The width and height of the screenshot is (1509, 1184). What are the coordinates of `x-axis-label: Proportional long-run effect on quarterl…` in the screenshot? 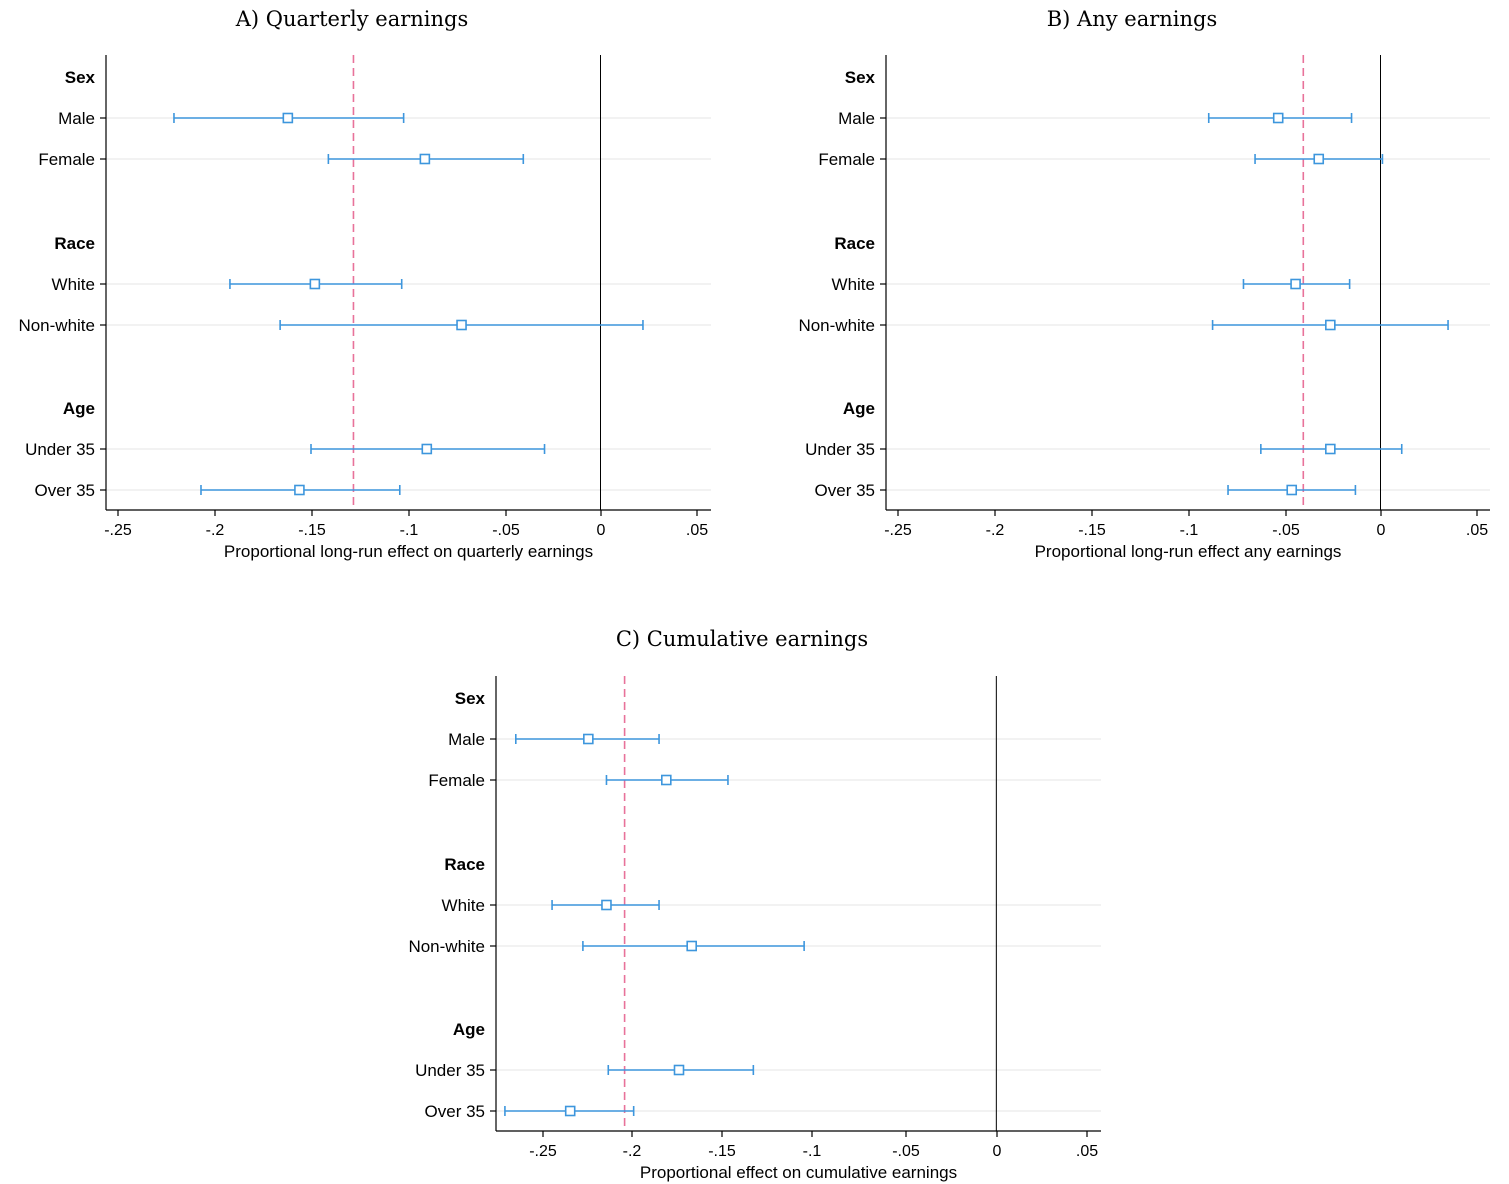 It's located at (408, 551).